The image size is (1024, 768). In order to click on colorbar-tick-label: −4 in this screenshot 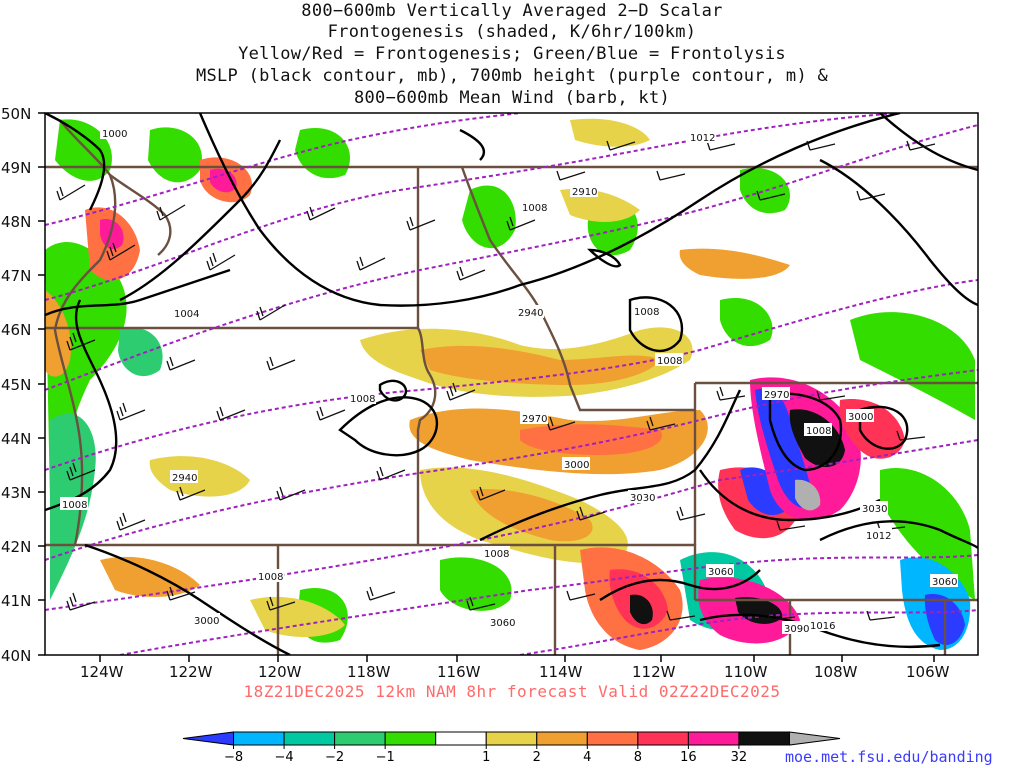, I will do `click(283, 757)`.